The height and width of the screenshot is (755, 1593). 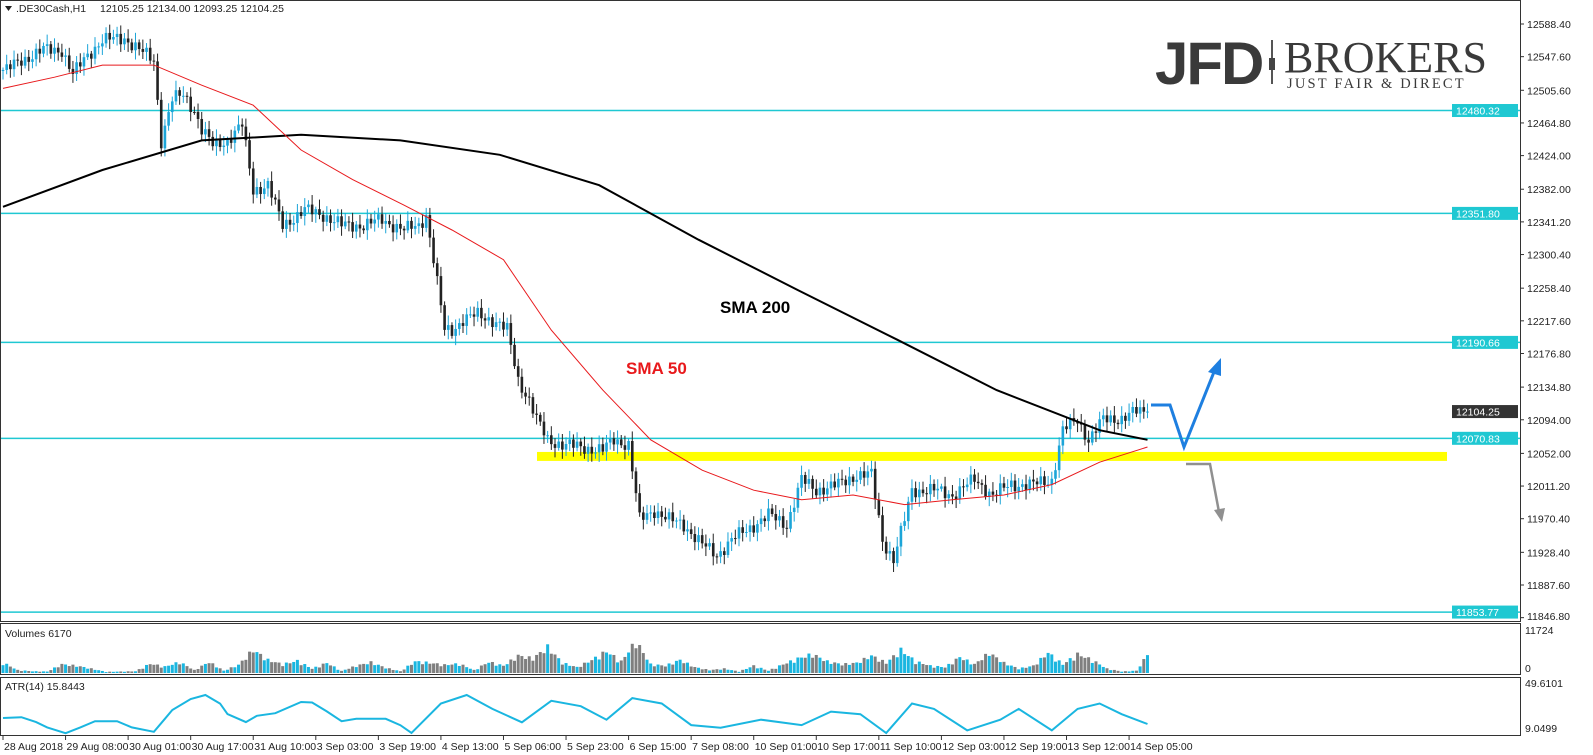 What do you see at coordinates (1219, 515) in the screenshot?
I see `arrow-down-icon` at bounding box center [1219, 515].